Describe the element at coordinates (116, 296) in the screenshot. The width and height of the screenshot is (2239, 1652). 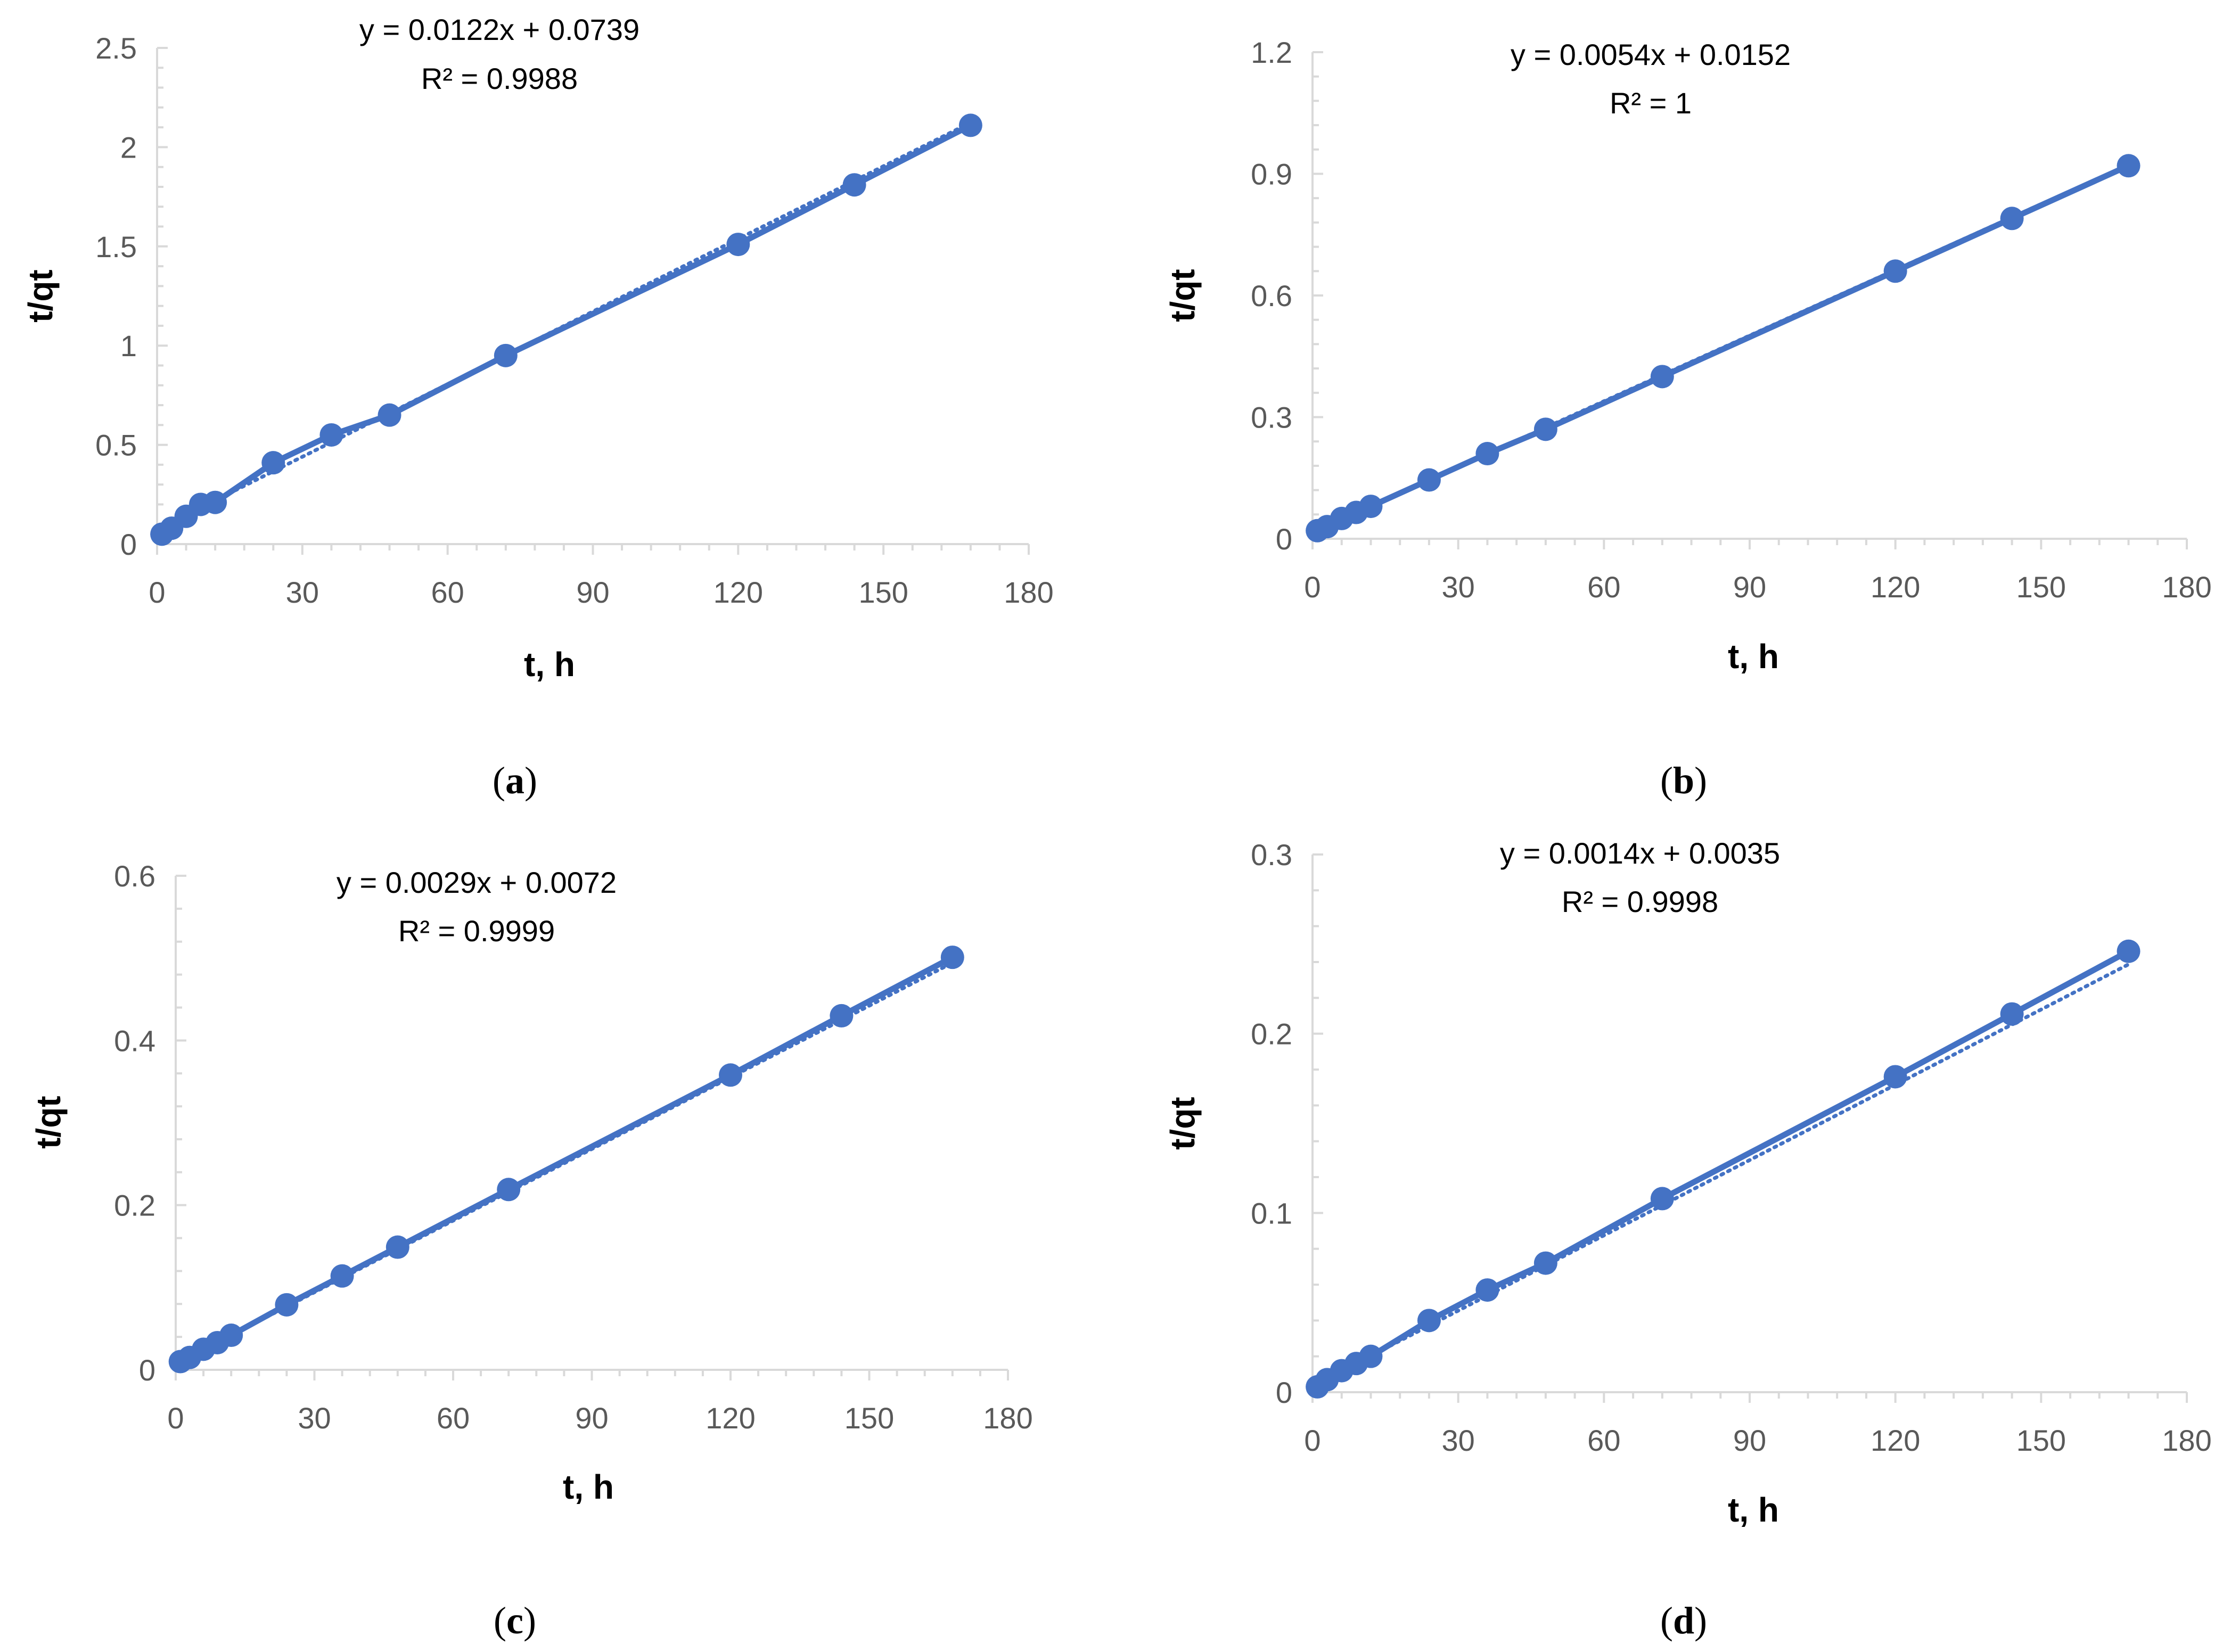
I see `y-ticks: 0 0.5 1 1.5 2 2.5` at that location.